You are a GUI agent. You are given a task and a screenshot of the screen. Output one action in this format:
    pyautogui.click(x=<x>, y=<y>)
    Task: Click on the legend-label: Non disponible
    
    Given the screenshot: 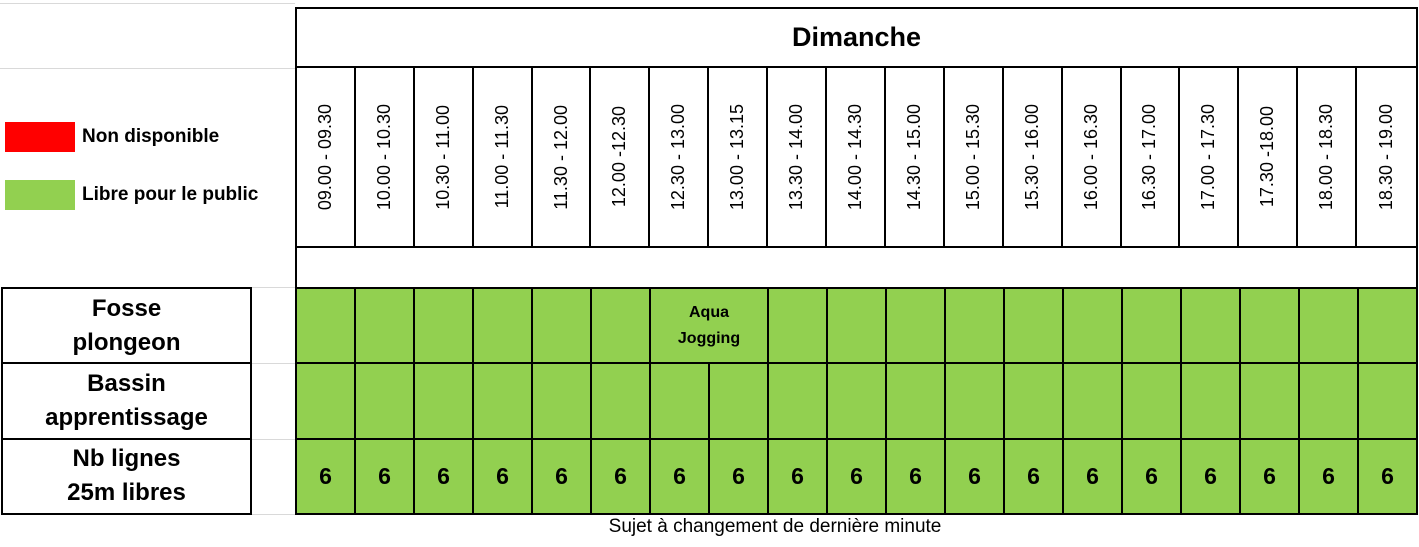 What is the action you would take?
    pyautogui.click(x=151, y=136)
    